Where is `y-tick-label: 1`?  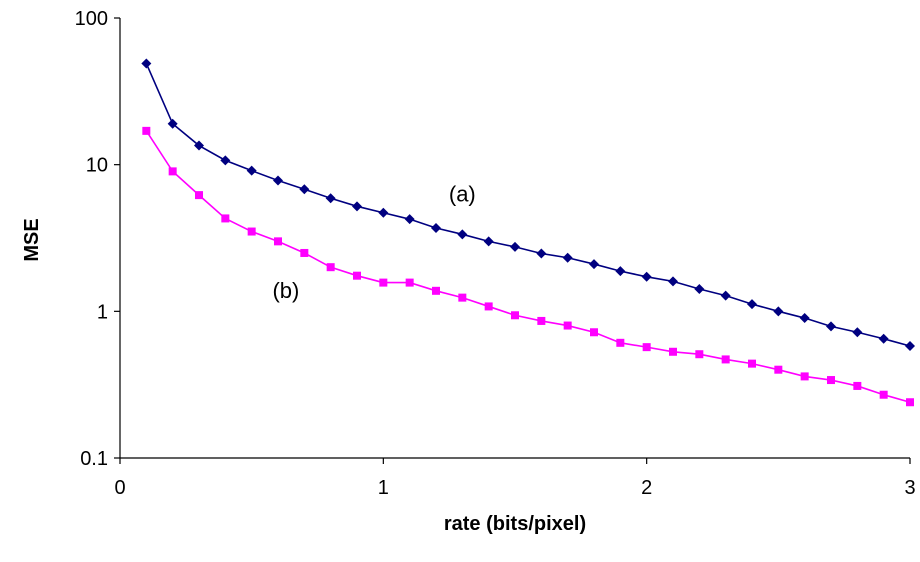
y-tick-label: 1 is located at coordinates (102, 312).